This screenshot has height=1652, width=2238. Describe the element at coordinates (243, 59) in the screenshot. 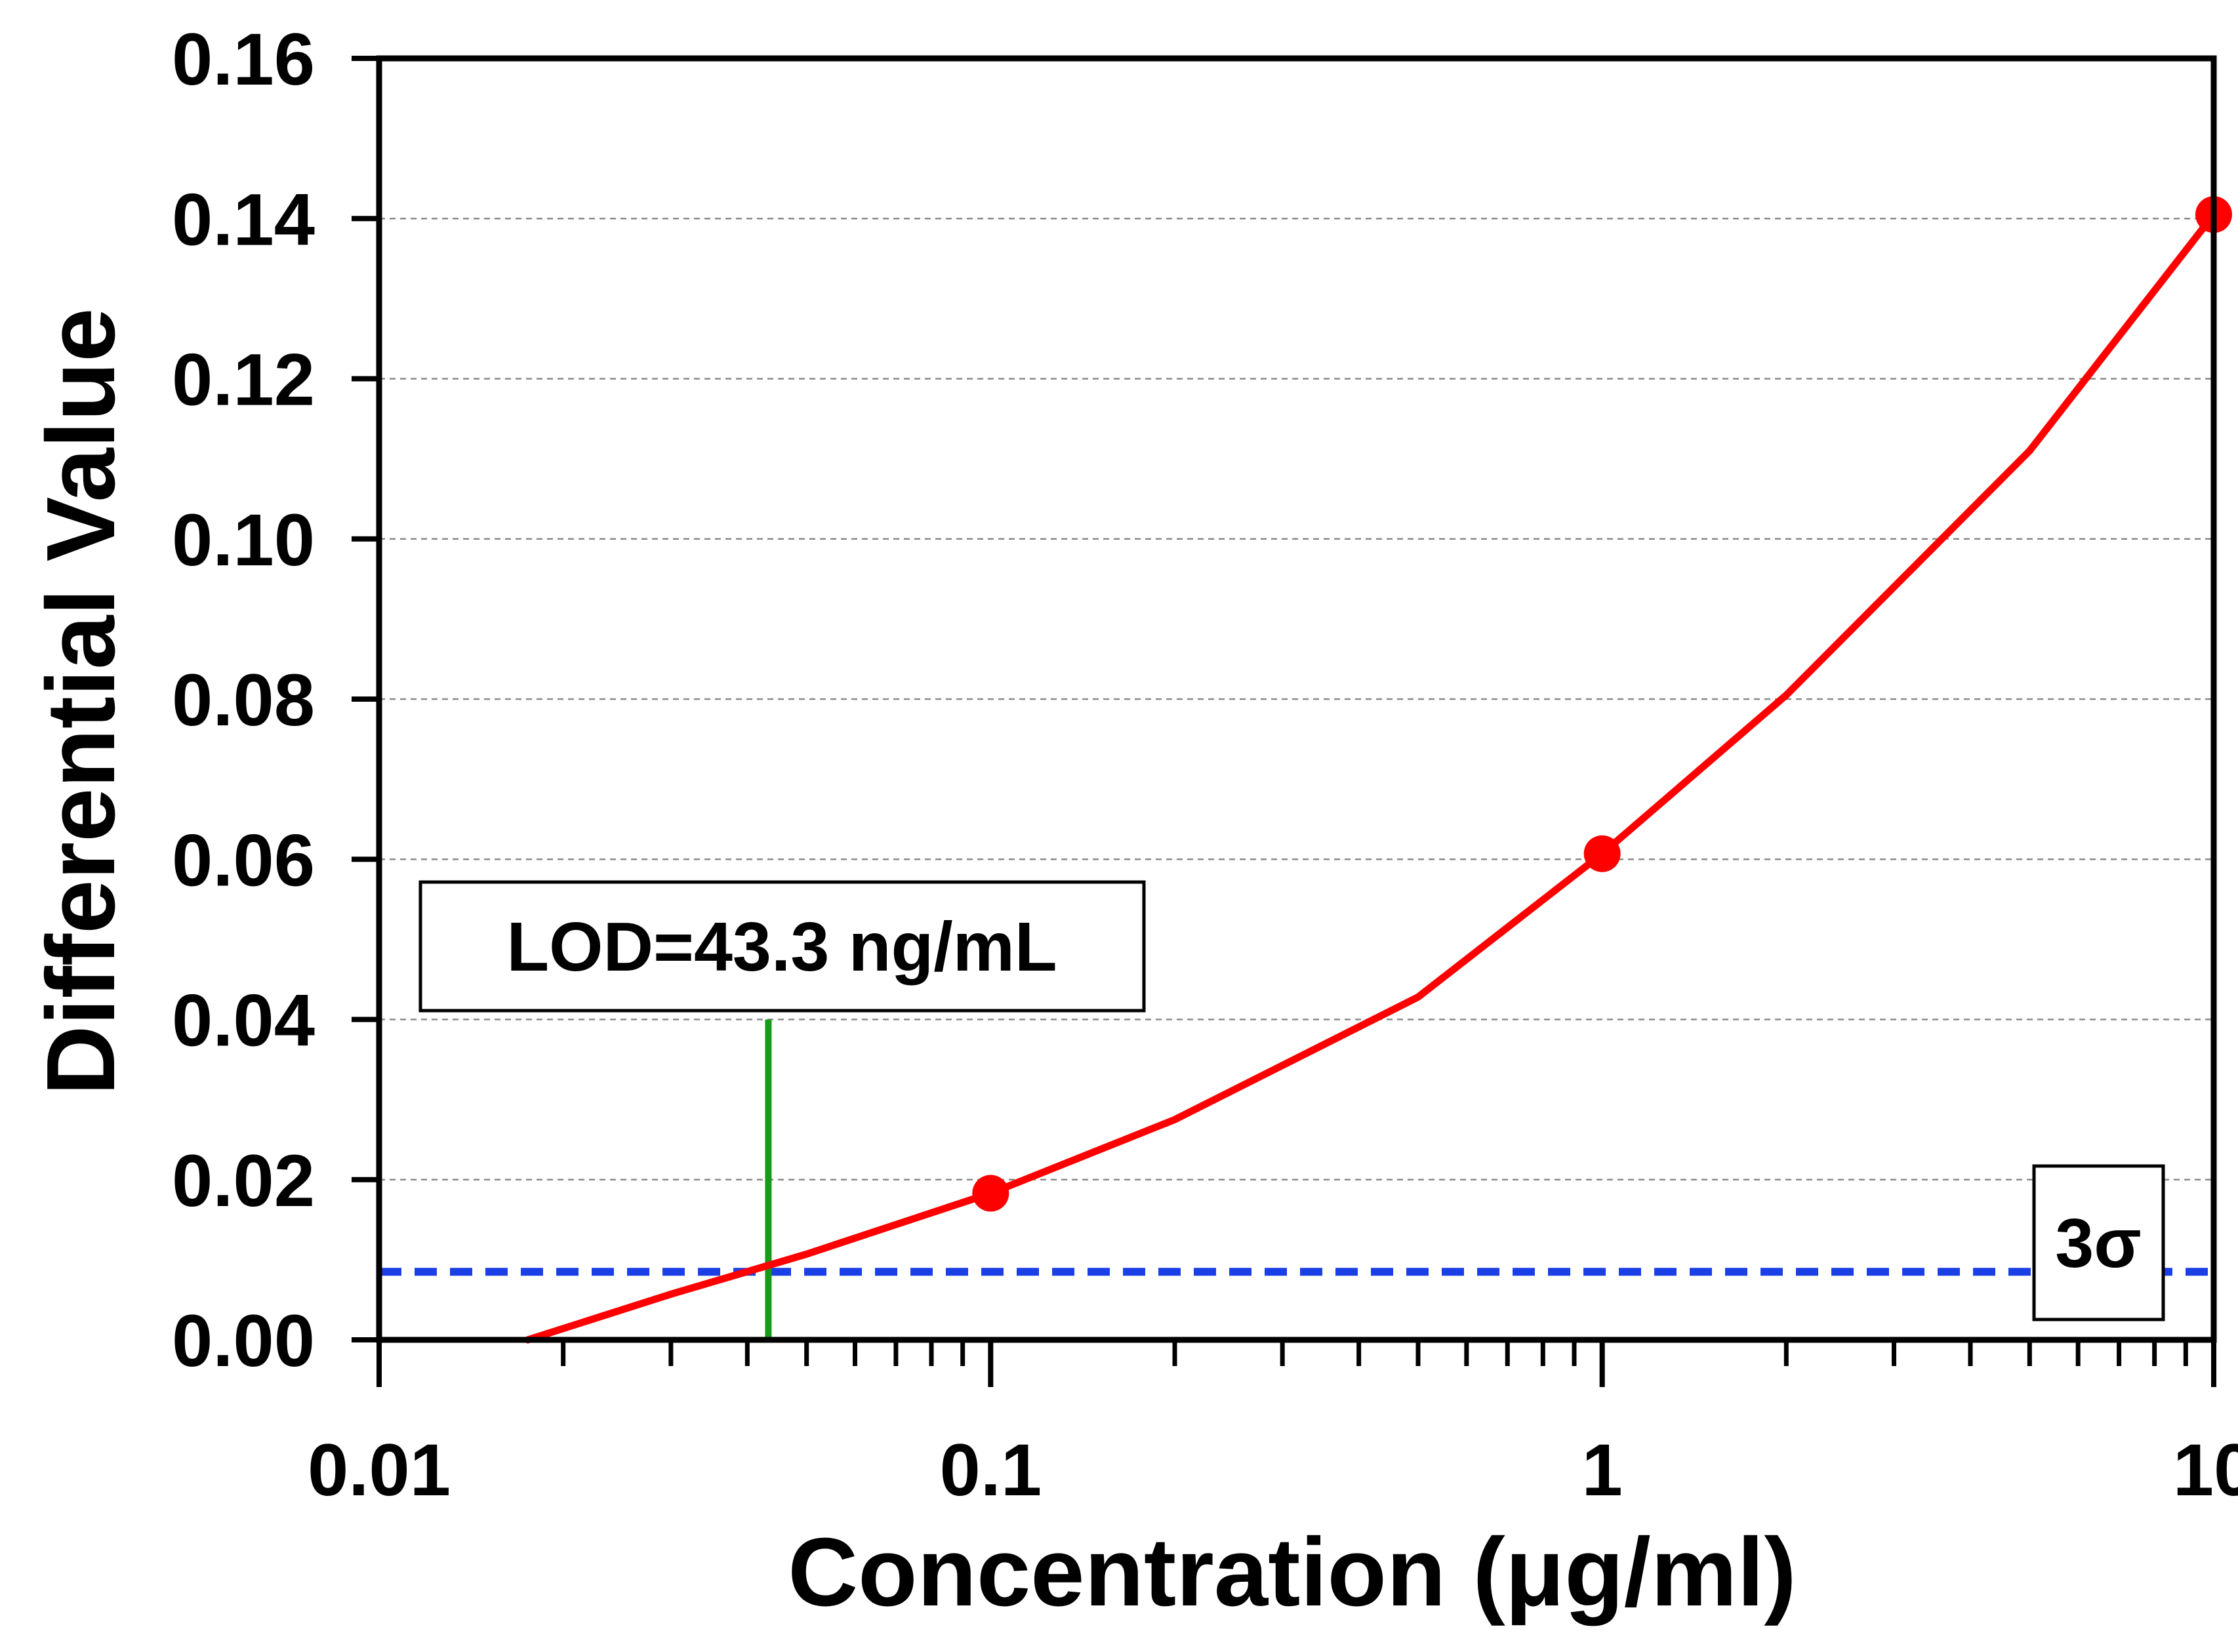

I see `y-tick-label: 0.16` at that location.